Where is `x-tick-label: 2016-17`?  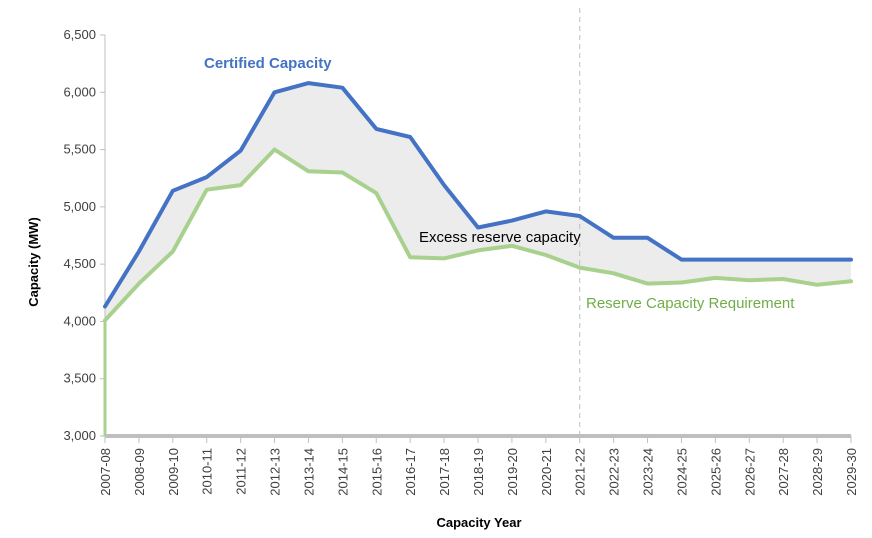 x-tick-label: 2016-17 is located at coordinates (410, 472).